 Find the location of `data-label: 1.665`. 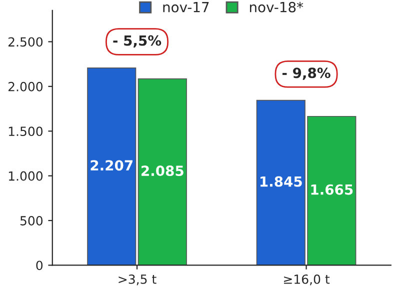

data-label: 1.665 is located at coordinates (332, 189).